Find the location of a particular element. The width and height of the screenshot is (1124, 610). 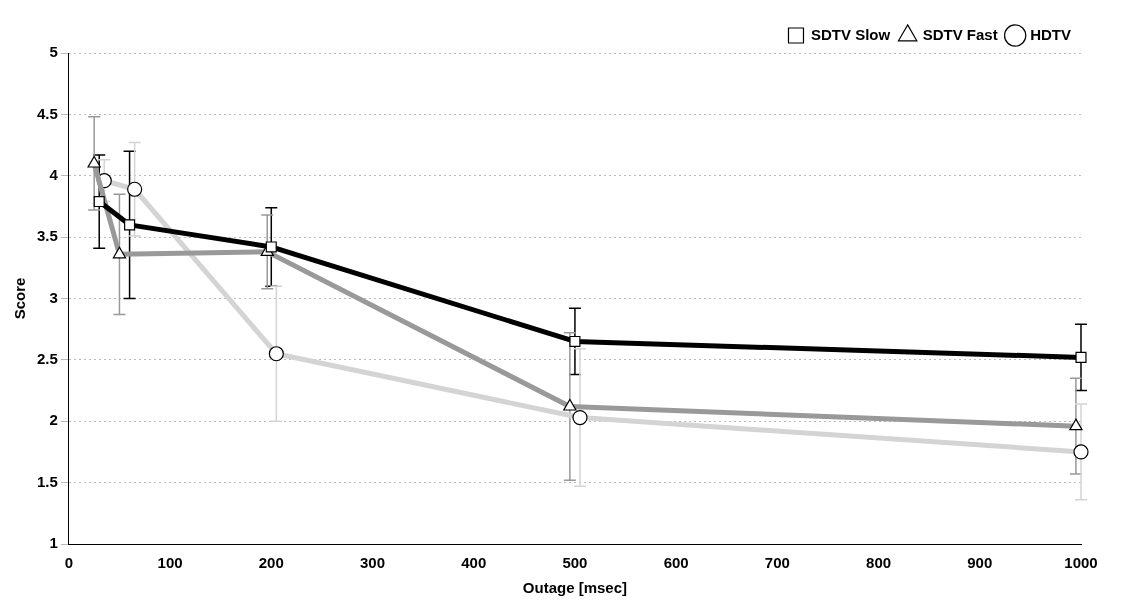

x-tick-label: 900 is located at coordinates (980, 563).